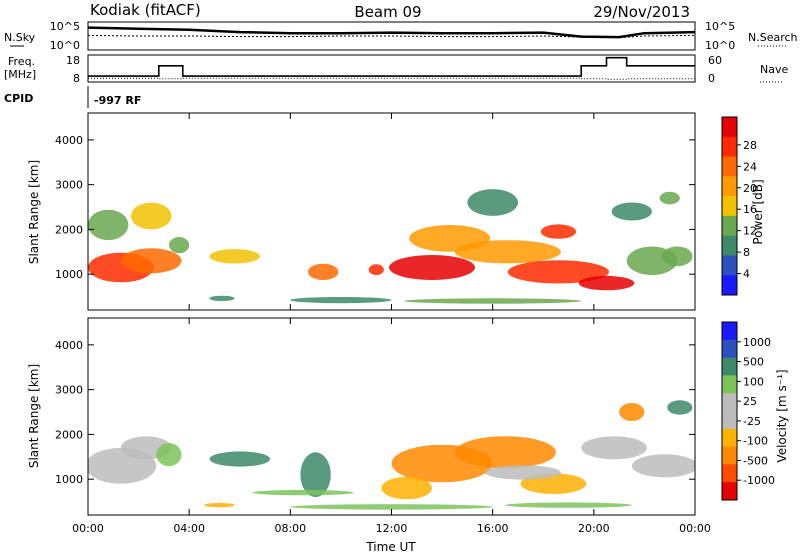  I want to click on nsearch-label: N.Search, so click(773, 37).